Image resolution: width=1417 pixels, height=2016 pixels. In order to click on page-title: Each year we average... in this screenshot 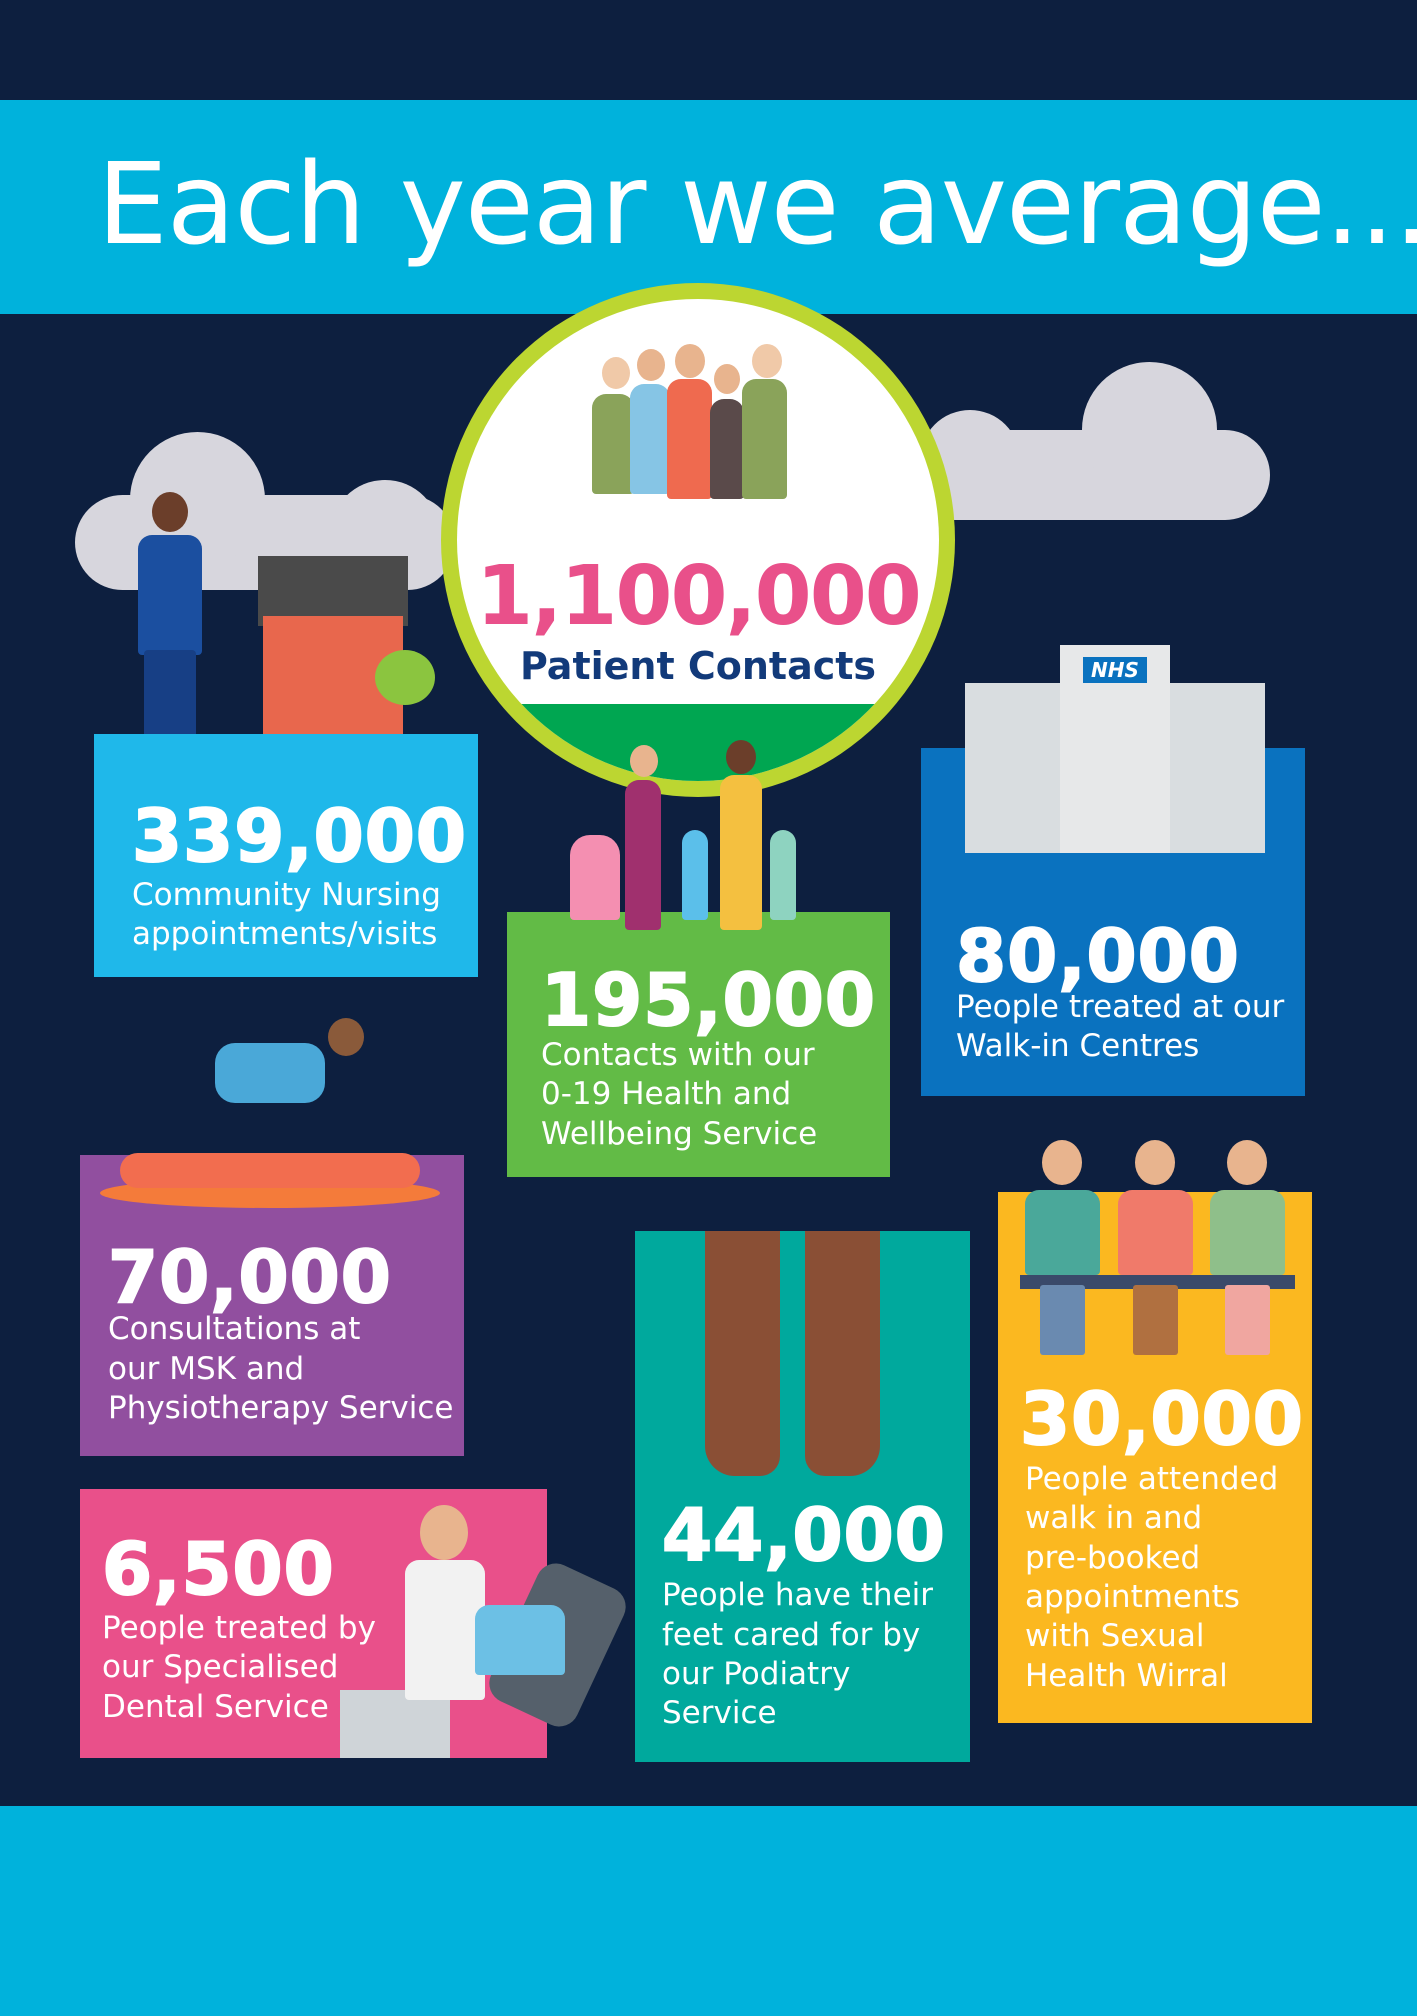, I will do `click(757, 205)`.